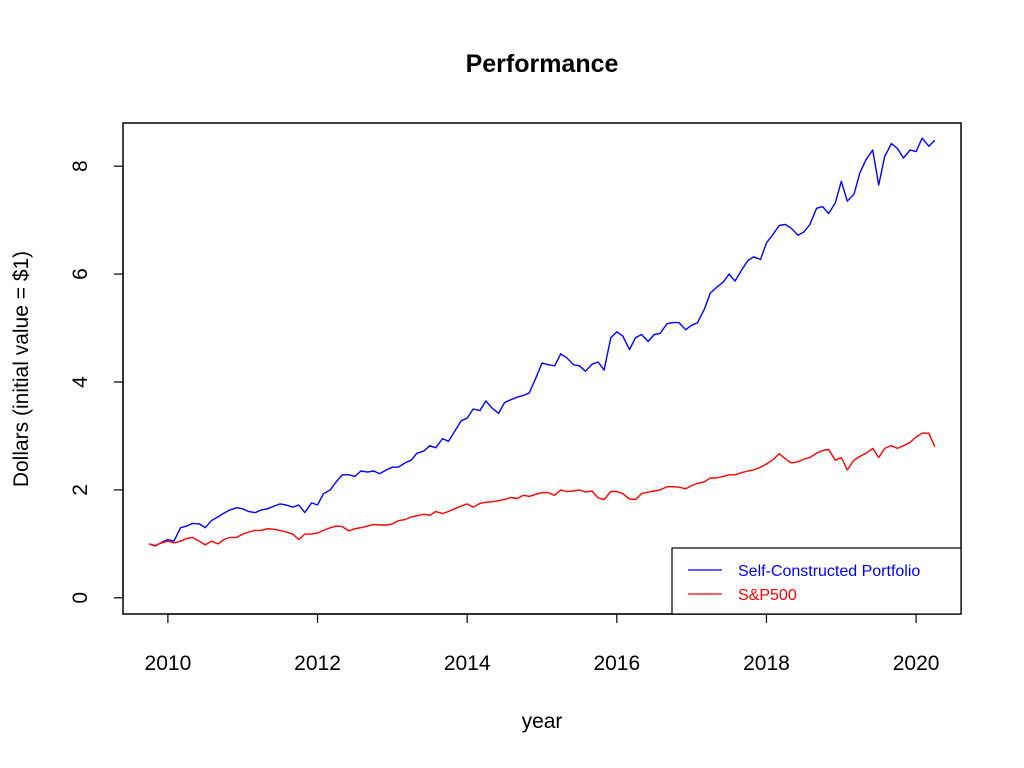 The image size is (1024, 768). What do you see at coordinates (80, 598) in the screenshot?
I see `y-tick-label: 0` at bounding box center [80, 598].